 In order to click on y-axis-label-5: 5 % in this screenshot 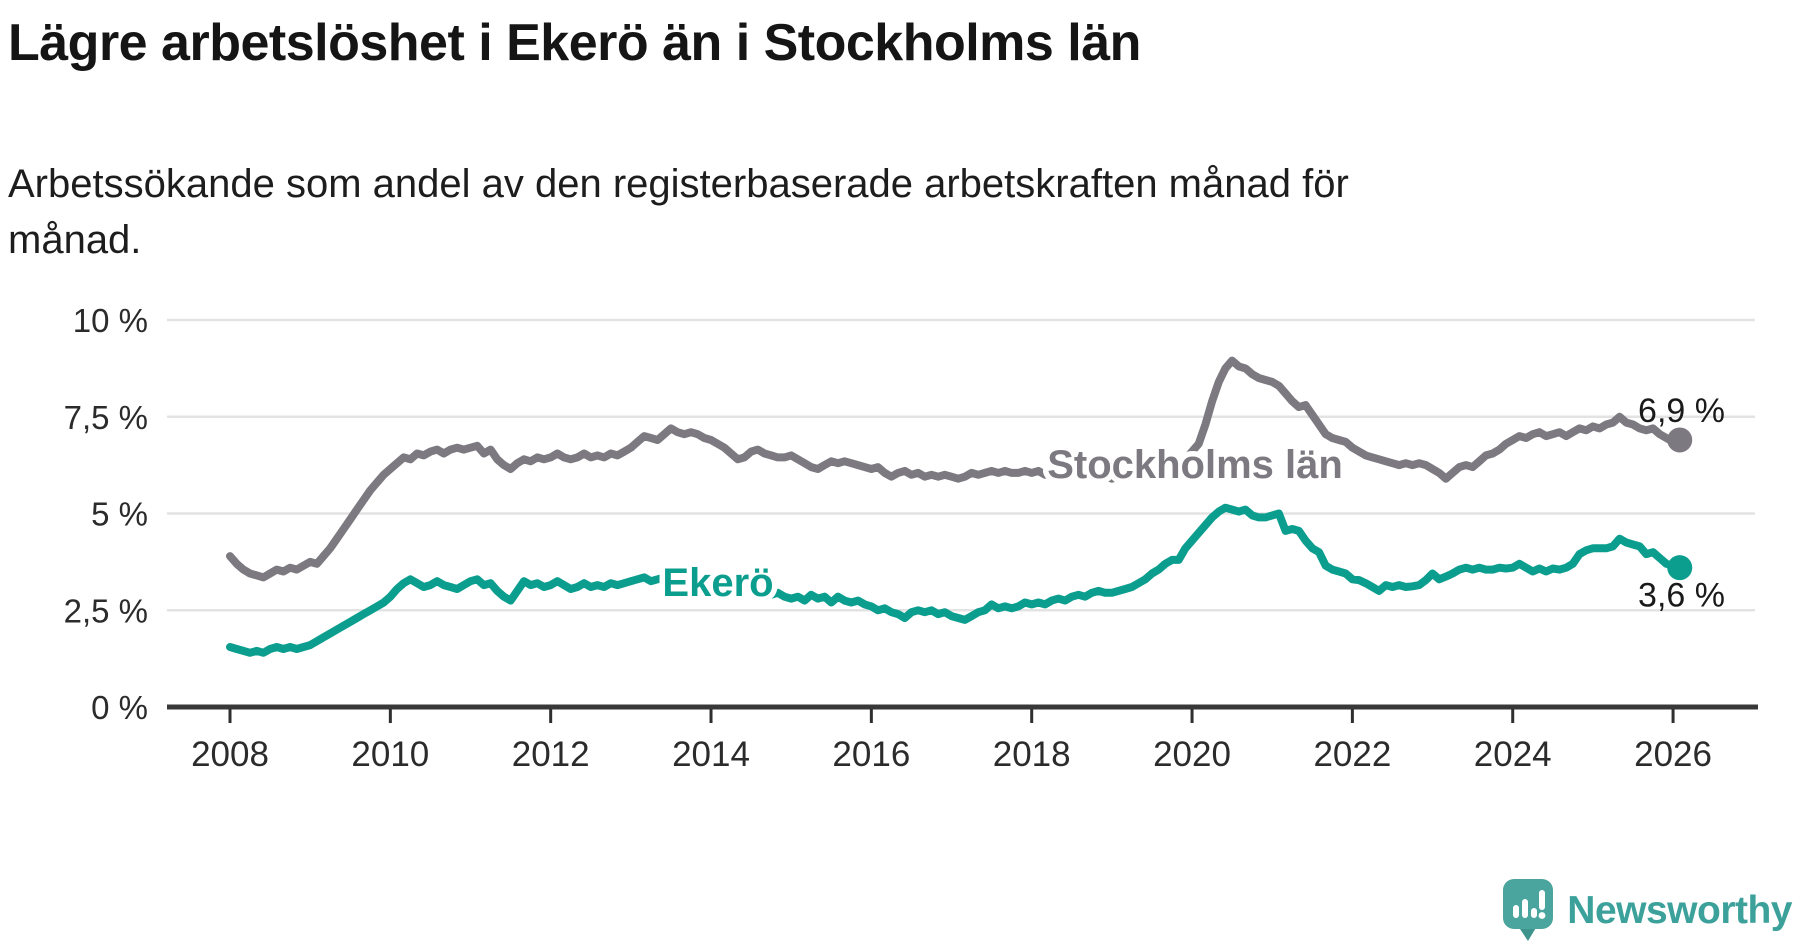, I will do `click(119, 514)`.